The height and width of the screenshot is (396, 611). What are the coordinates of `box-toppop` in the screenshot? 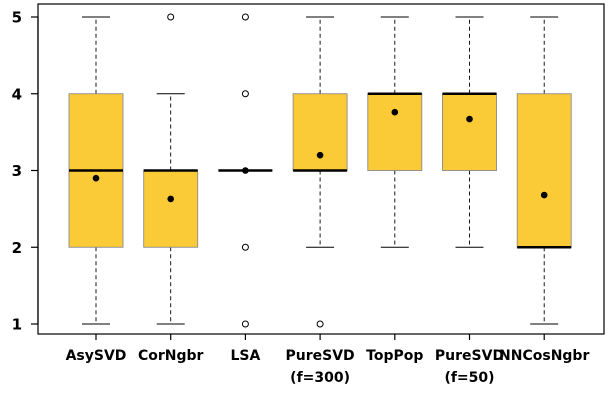 It's located at (395, 132).